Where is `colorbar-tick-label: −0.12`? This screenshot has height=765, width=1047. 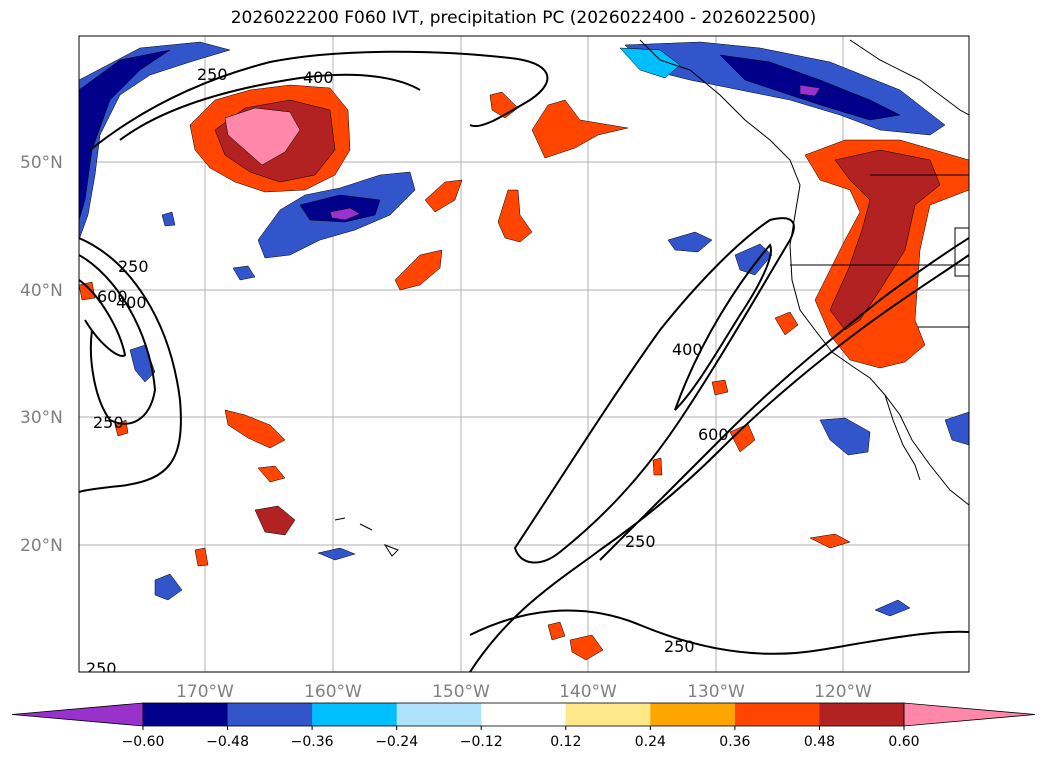
colorbar-tick-label: −0.12 is located at coordinates (481, 742).